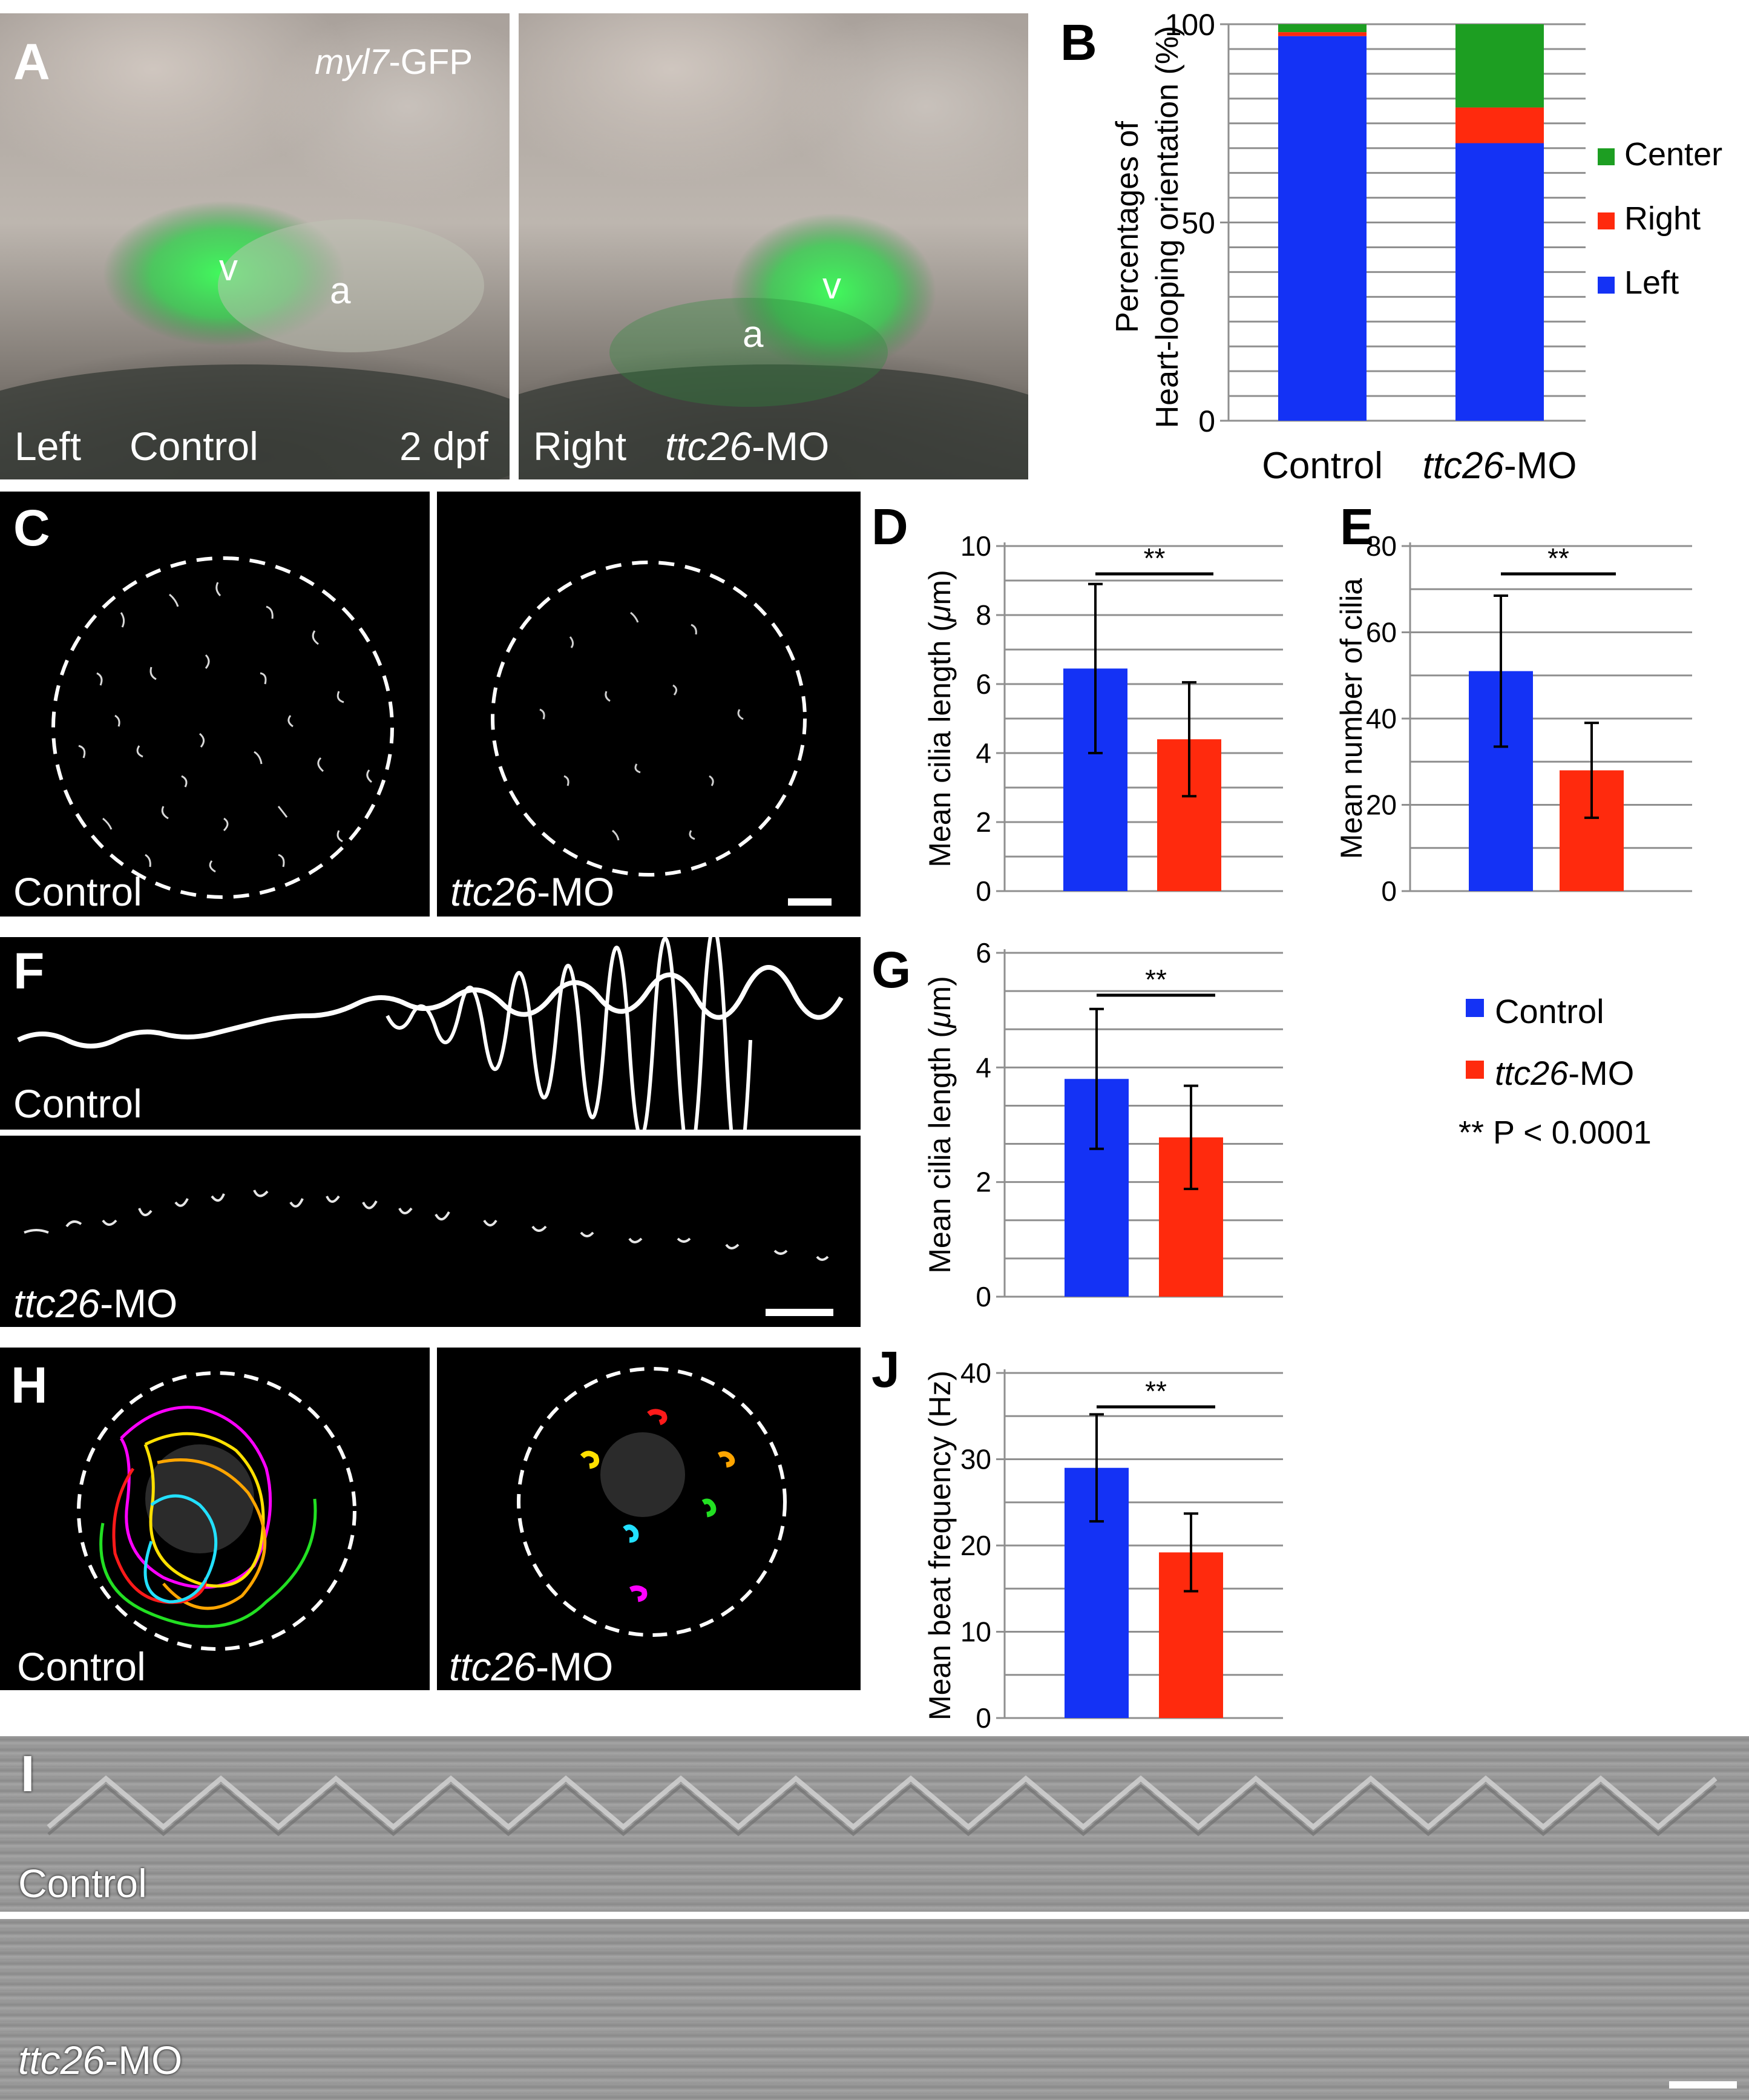 The height and width of the screenshot is (2100, 1749). Describe the element at coordinates (29, 1385) in the screenshot. I see `panel-letter-h: H` at that location.